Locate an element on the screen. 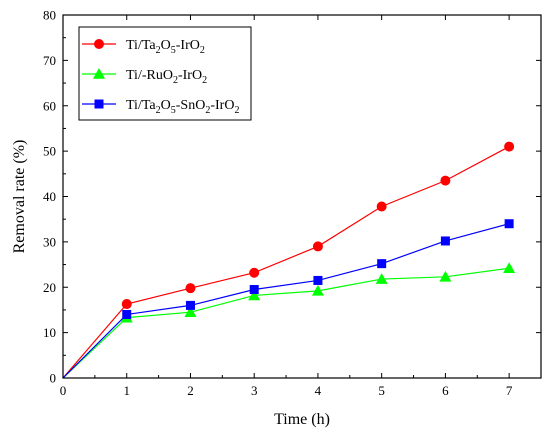  y-tick-label: 20 is located at coordinates (49, 287).